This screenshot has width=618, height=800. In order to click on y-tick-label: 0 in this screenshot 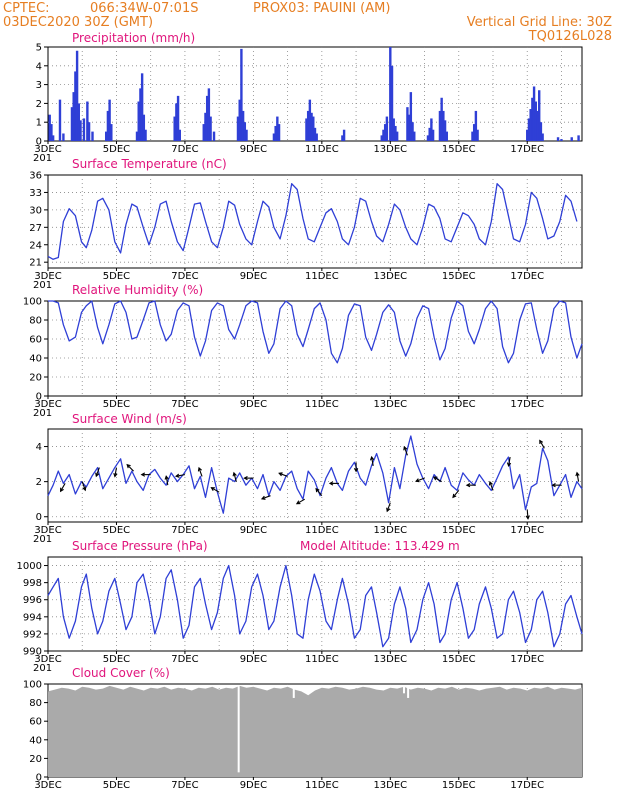, I will do `click(39, 778)`.